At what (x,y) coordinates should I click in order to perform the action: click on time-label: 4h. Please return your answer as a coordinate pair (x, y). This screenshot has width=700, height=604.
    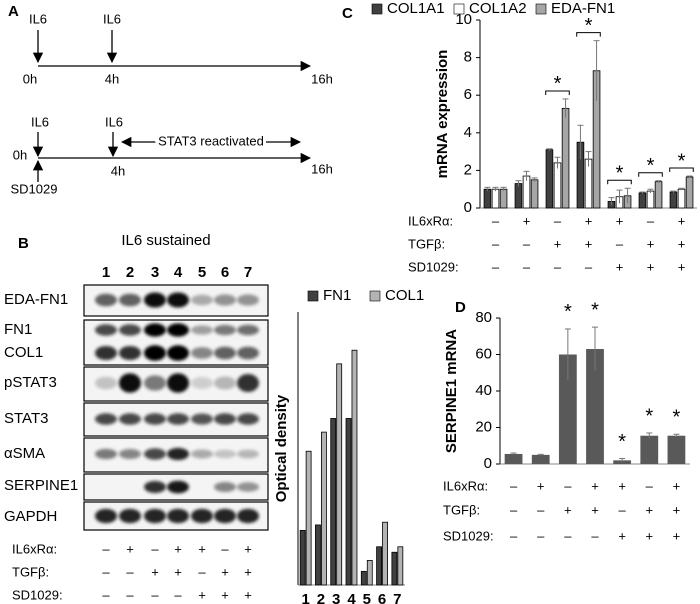
    Looking at the image, I should click on (118, 170).